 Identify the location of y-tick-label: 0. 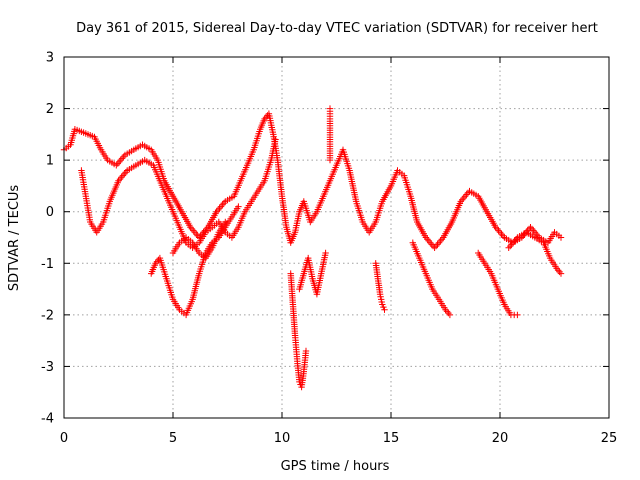
(50, 212).